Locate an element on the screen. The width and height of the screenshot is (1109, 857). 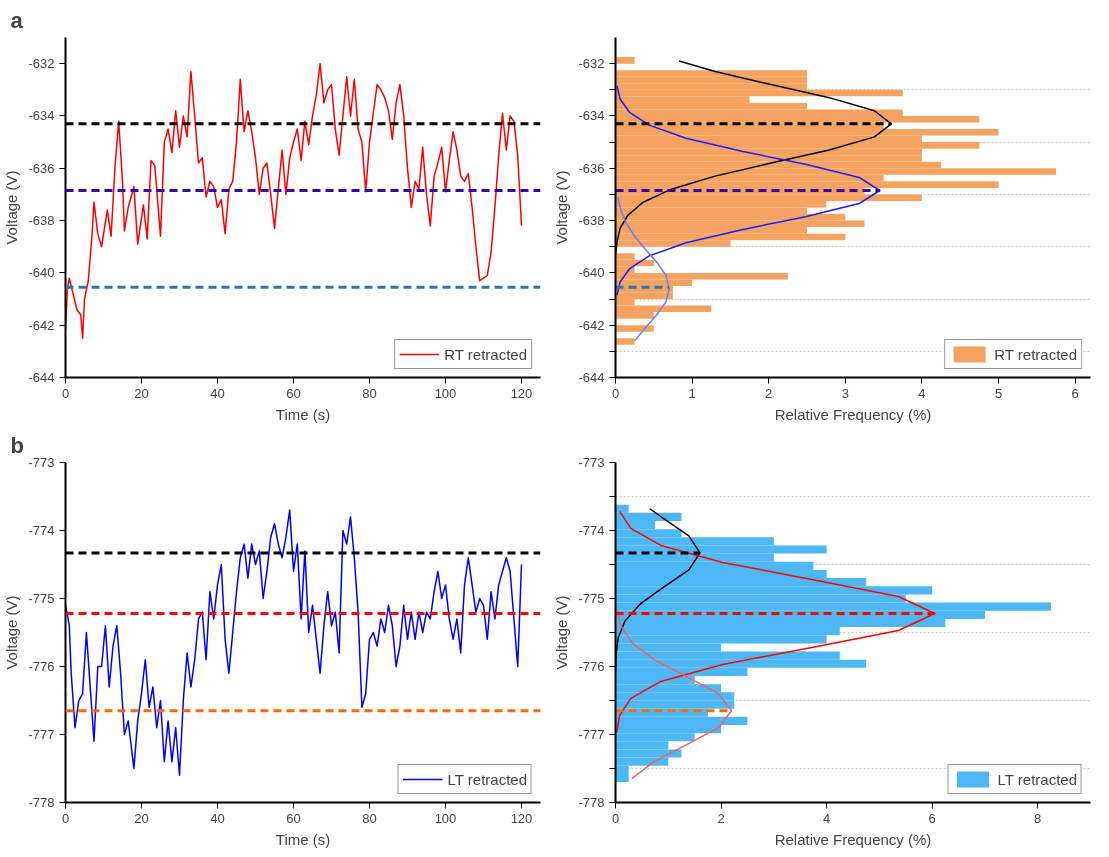
x-tick-label: 5 is located at coordinates (998, 393).